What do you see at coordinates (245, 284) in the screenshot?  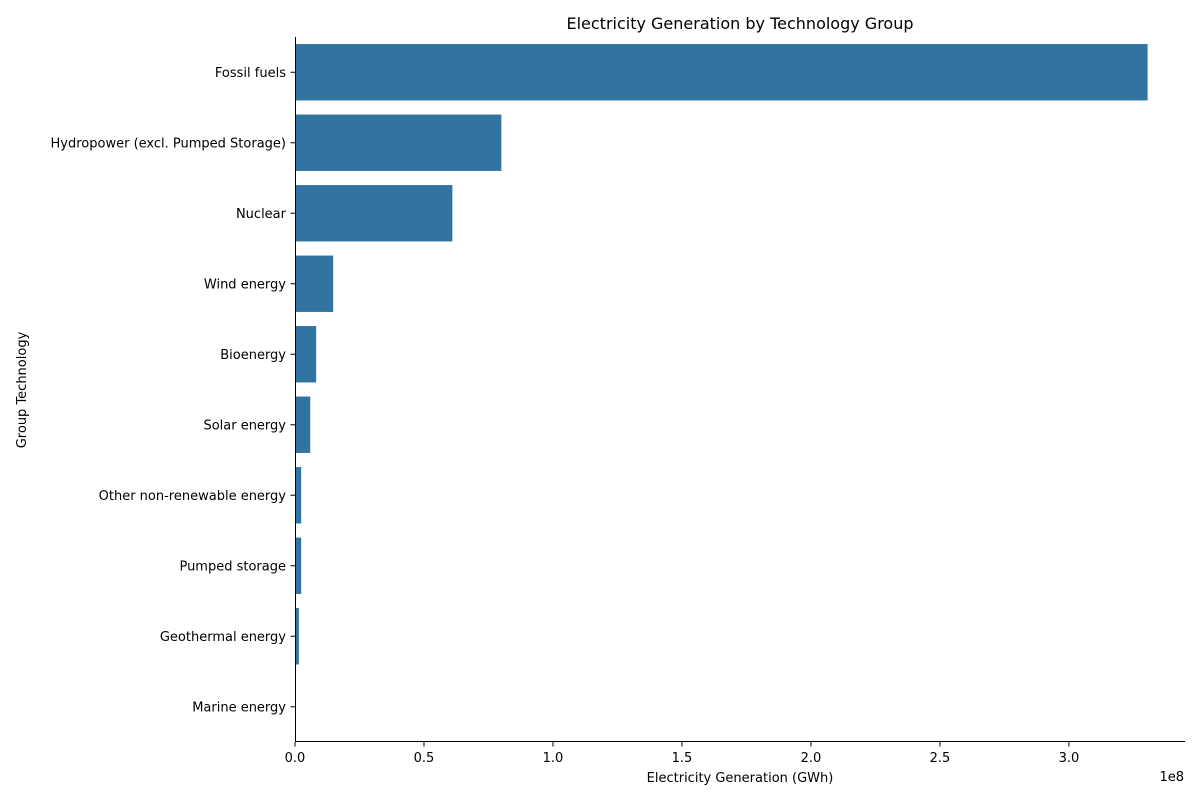 I see `y-tick-label: Wind energy` at bounding box center [245, 284].